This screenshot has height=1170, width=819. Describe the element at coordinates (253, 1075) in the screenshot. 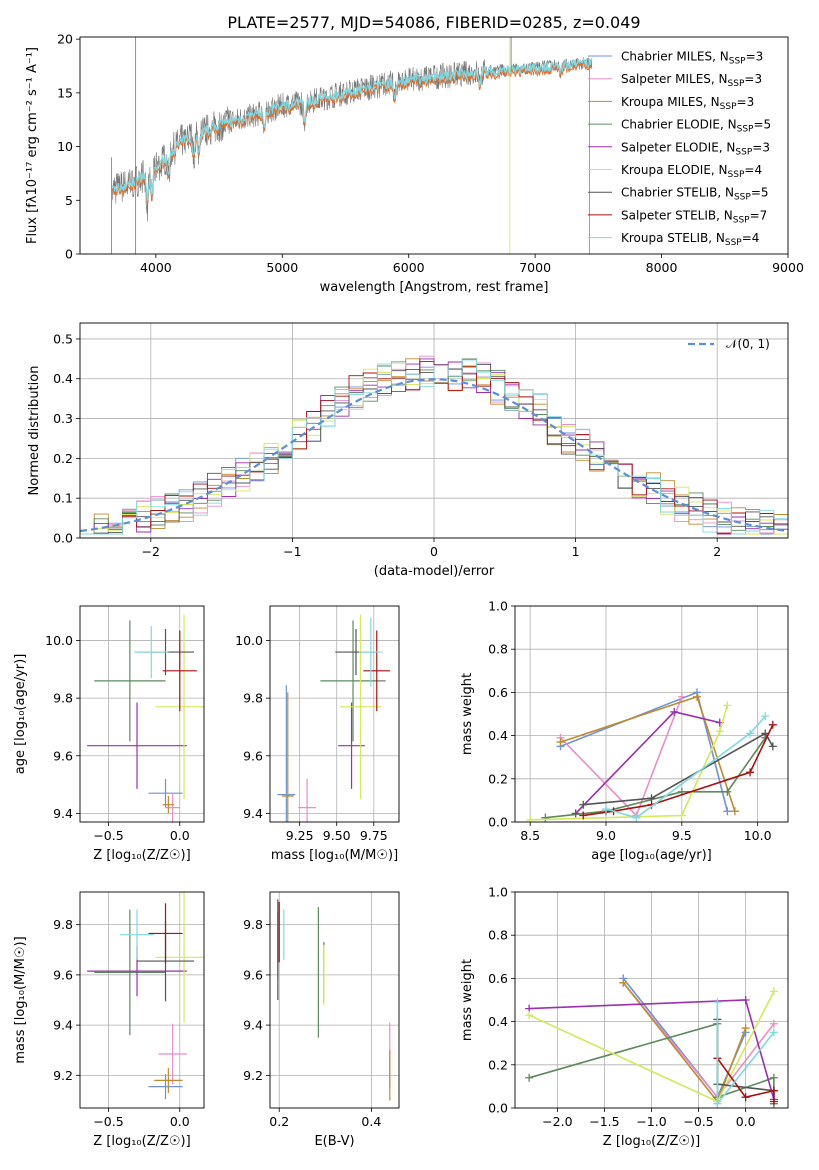

I see `y-tick-label: 9.2` at that location.